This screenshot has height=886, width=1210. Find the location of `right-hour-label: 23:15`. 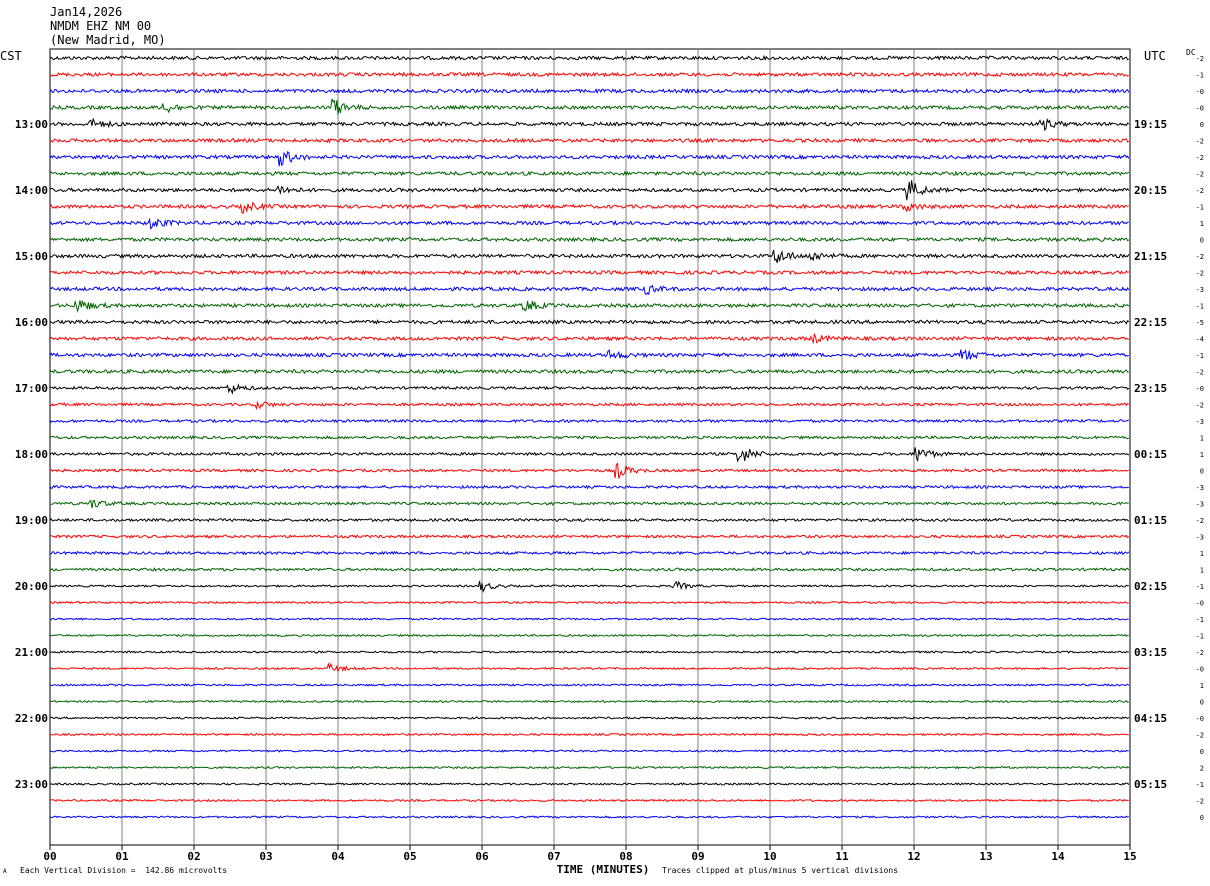

right-hour-label: 23:15 is located at coordinates (1150, 388).